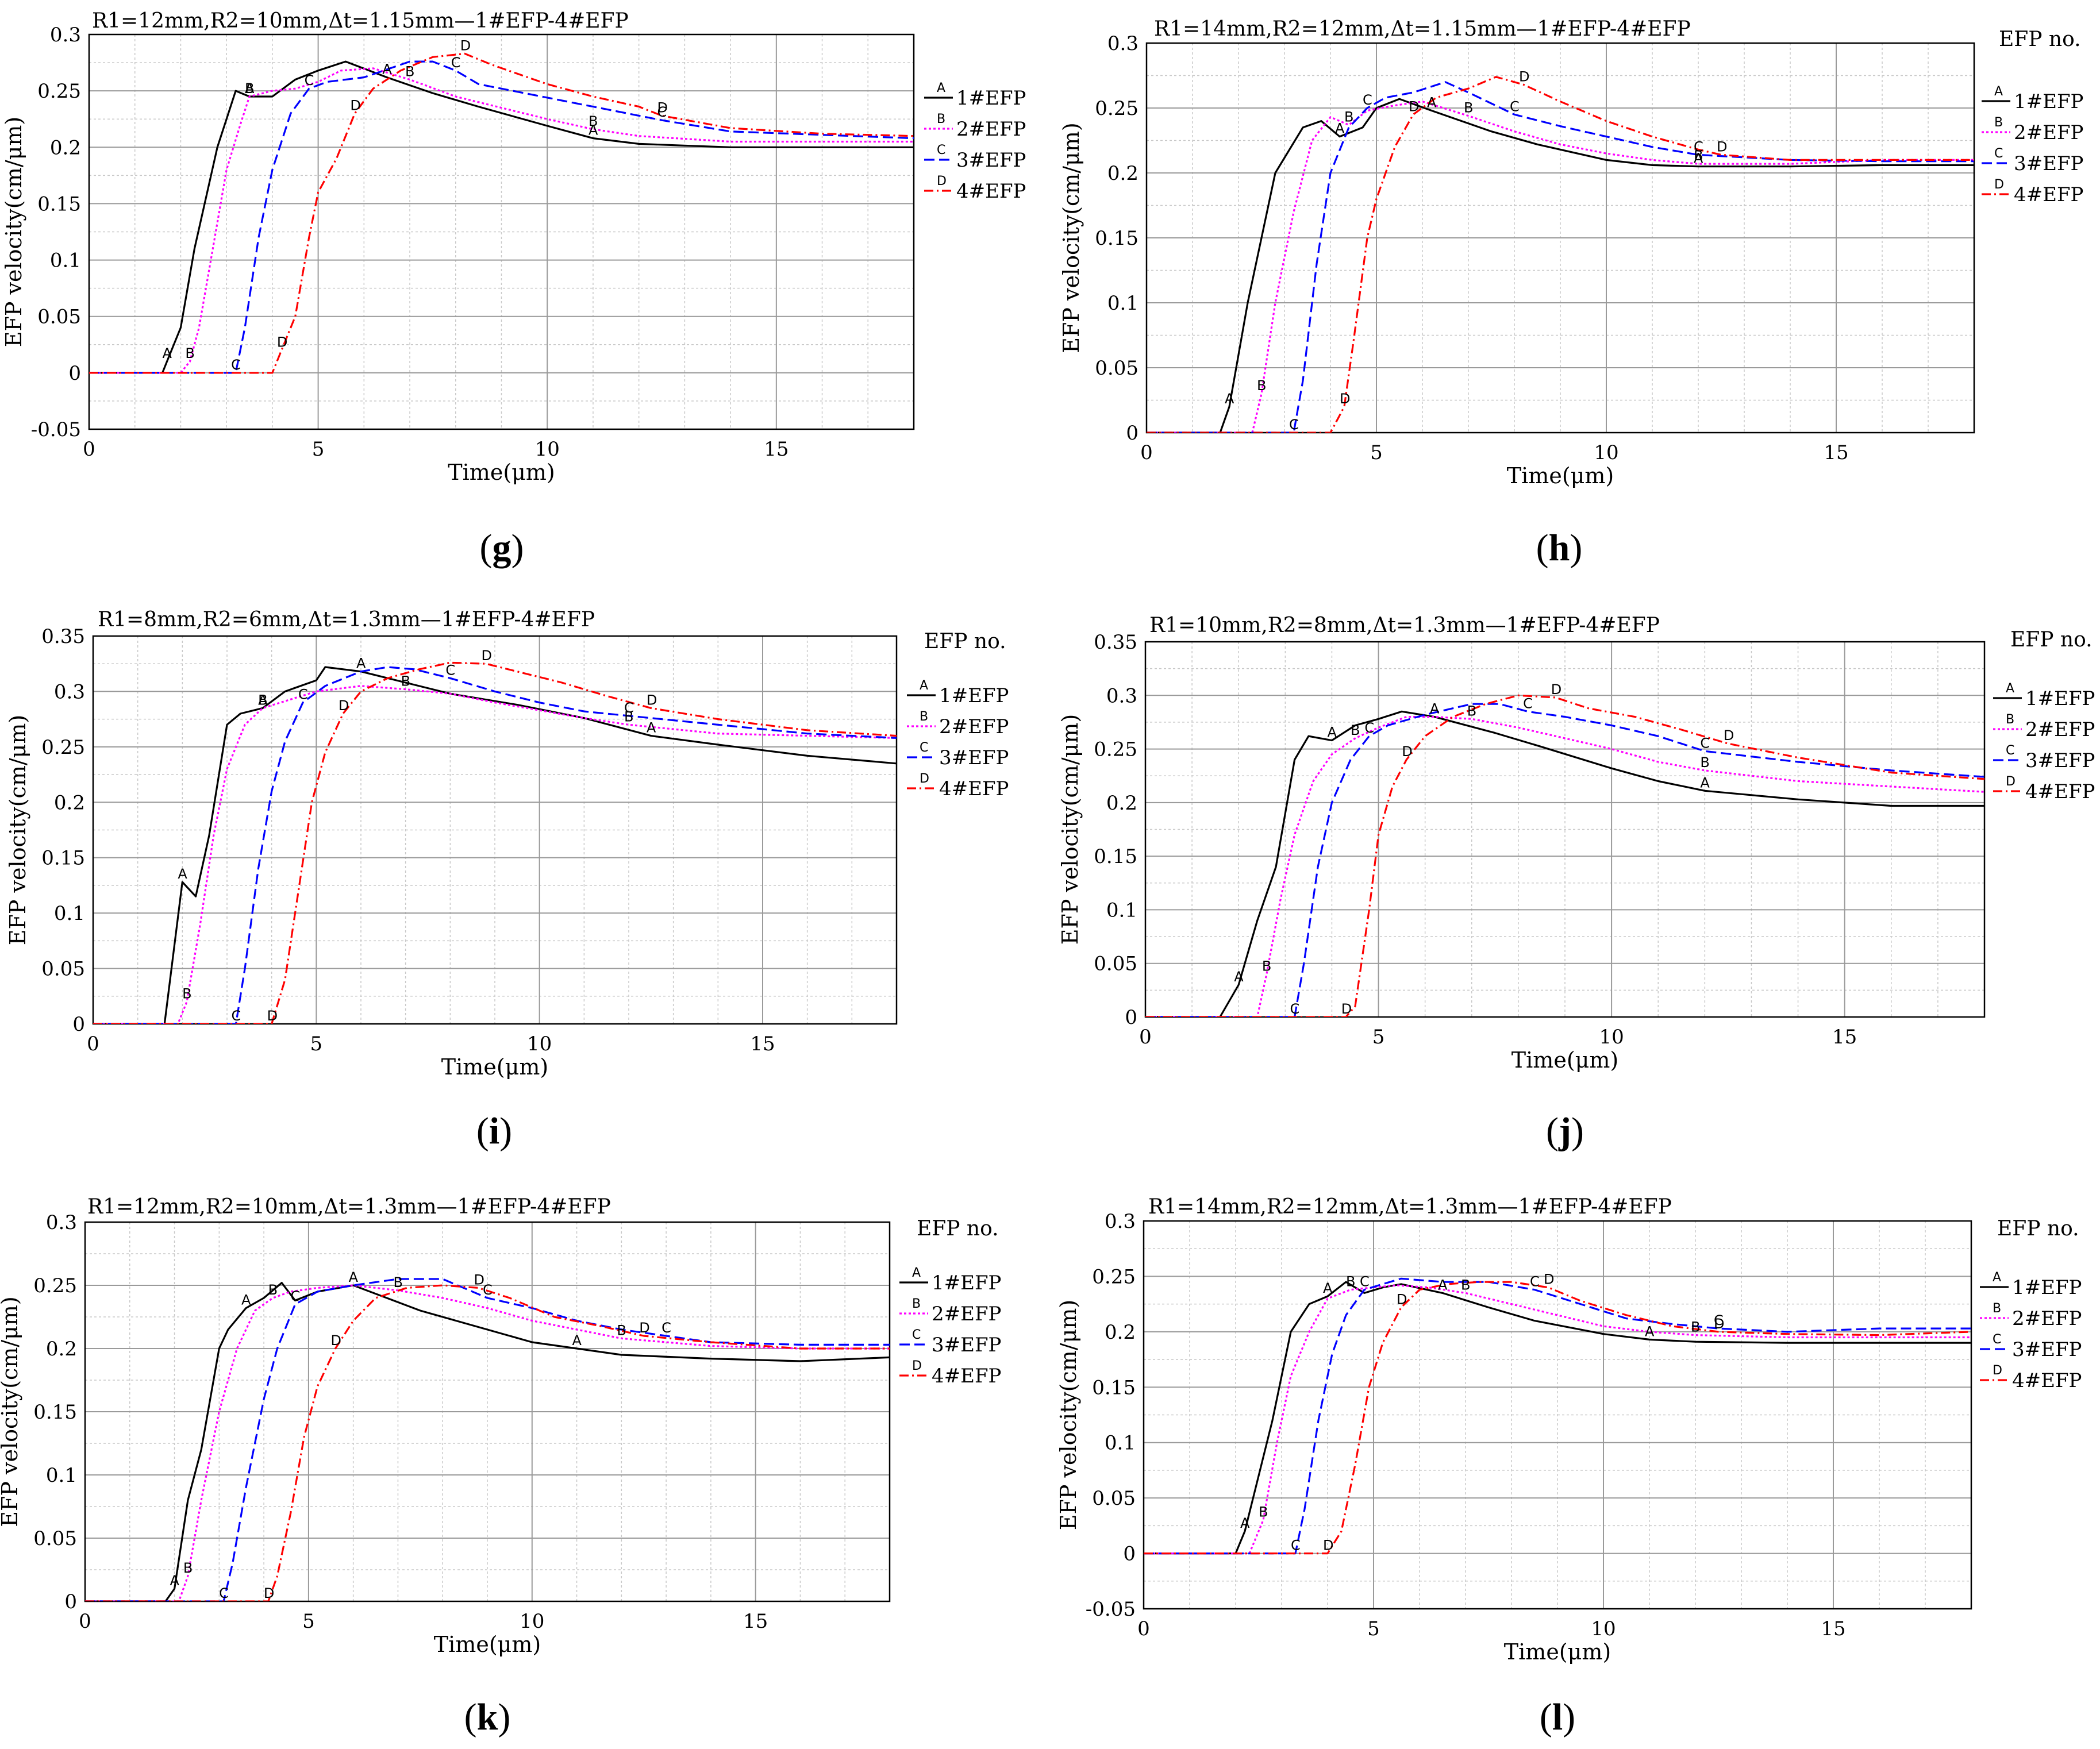 The height and width of the screenshot is (1749, 2100). Describe the element at coordinates (360, 21) in the screenshot. I see `chart-title: R1=12mm,R2=10mm,Δt=1.15mm—1#EFP-4#EFP` at that location.